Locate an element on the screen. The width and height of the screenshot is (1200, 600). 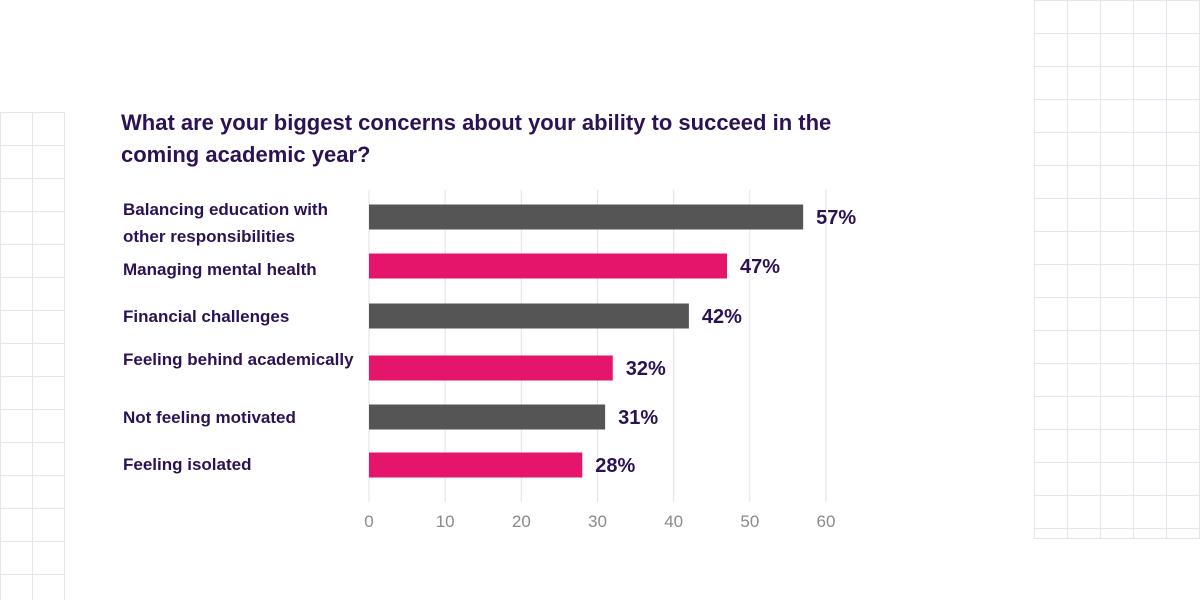
x-tick-label: 60 is located at coordinates (826, 521).